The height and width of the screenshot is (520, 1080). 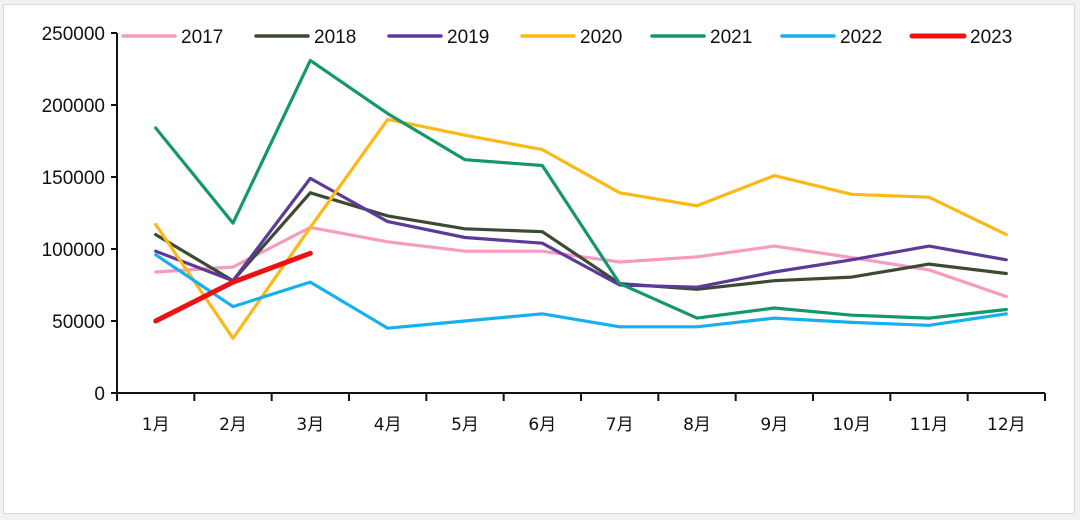 I want to click on x-tick-label: 10月, so click(x=851, y=425).